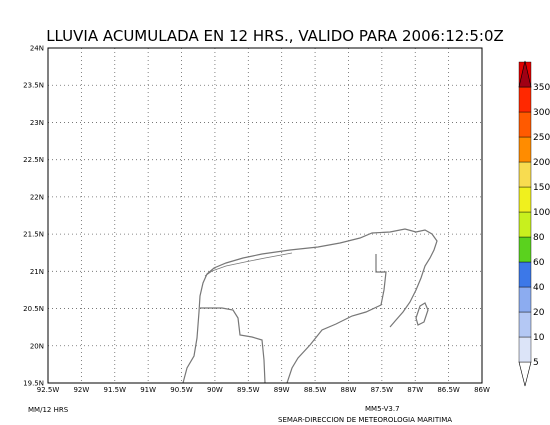  I want to click on y-tick-label: 22.5N, so click(33, 160).